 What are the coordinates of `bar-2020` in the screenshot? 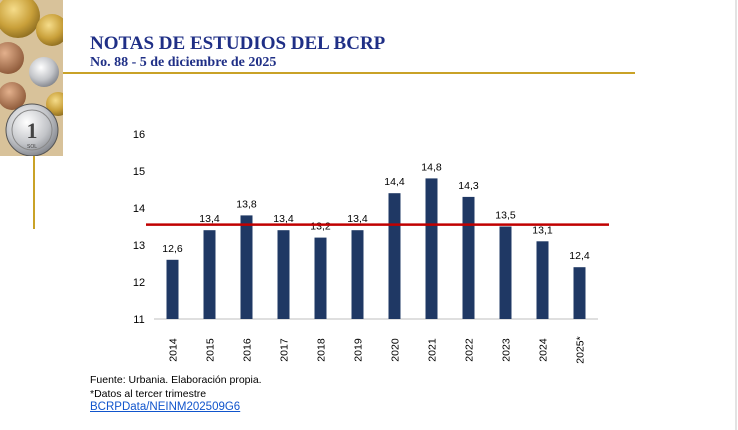 It's located at (394, 256).